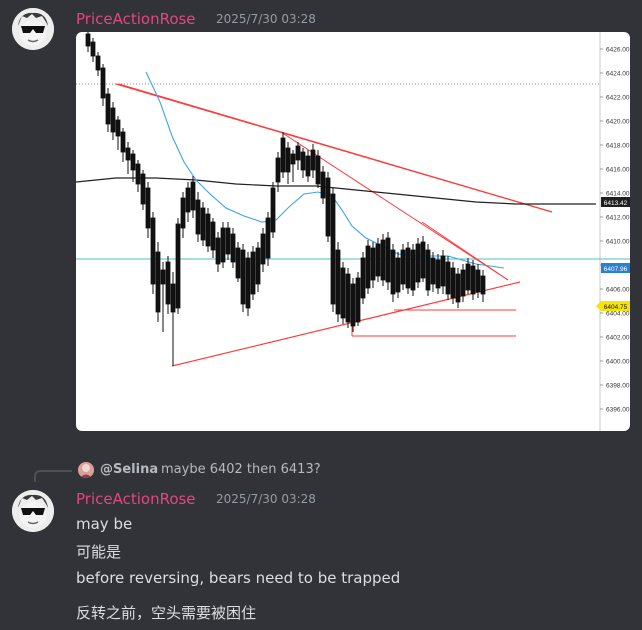 This screenshot has width=642, height=630. What do you see at coordinates (618, 170) in the screenshot?
I see `price-axis-label: 6416.00` at bounding box center [618, 170].